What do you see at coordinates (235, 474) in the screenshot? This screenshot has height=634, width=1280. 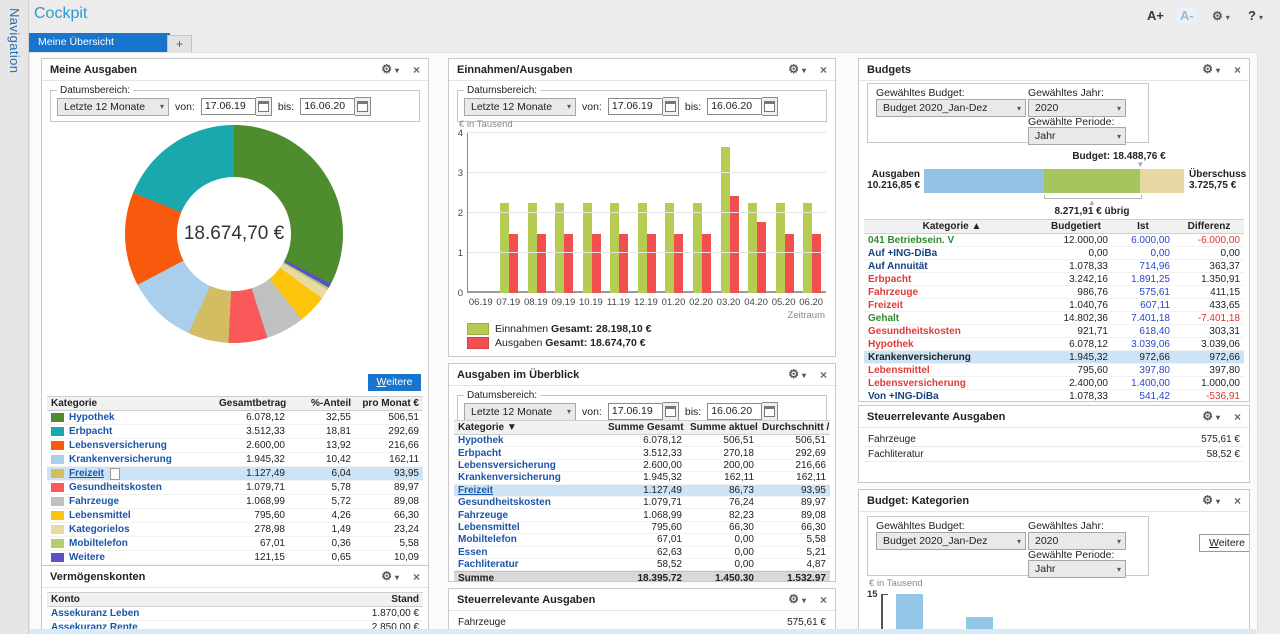 I see `table-row: Freizeit 1.127,49 6,04 93,95` at bounding box center [235, 474].